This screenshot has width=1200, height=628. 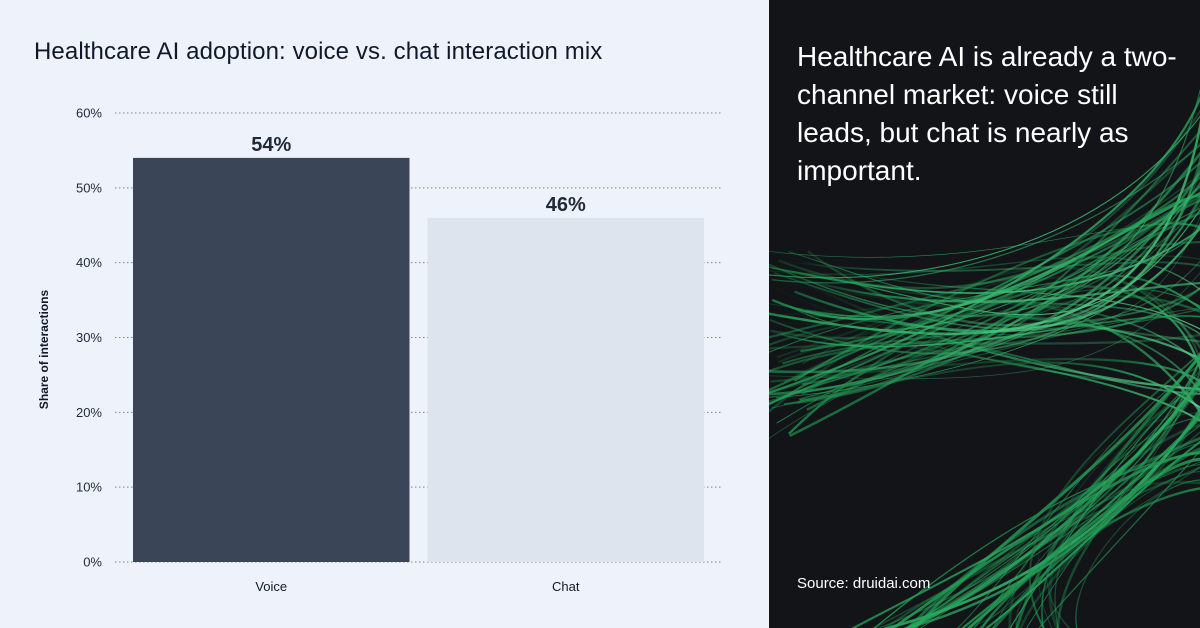 What do you see at coordinates (271, 359) in the screenshot?
I see `bar-voice` at bounding box center [271, 359].